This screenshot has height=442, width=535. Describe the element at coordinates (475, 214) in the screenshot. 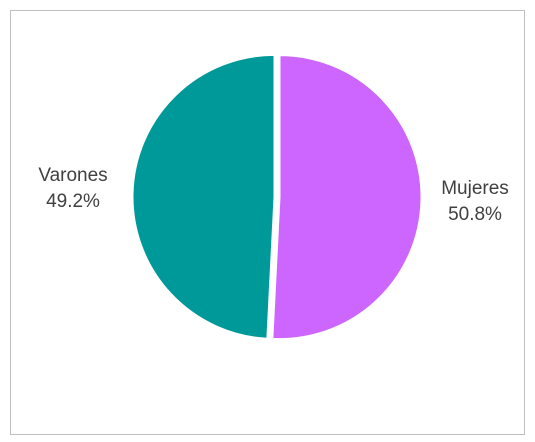

I see `data-label-mujeres-value: 50.8%` at that location.